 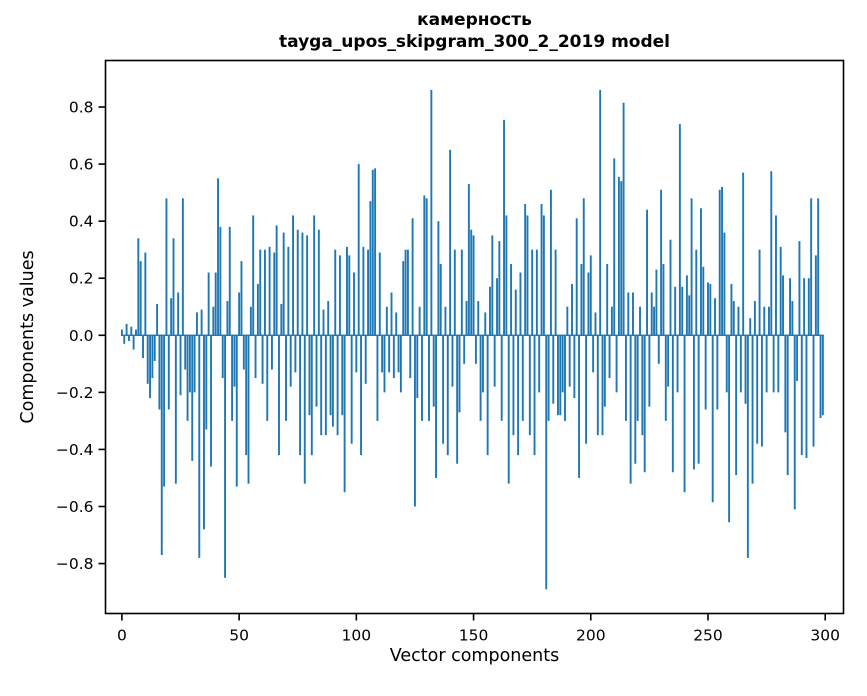 I want to click on y-tick-label: 0.2, so click(x=81, y=279).